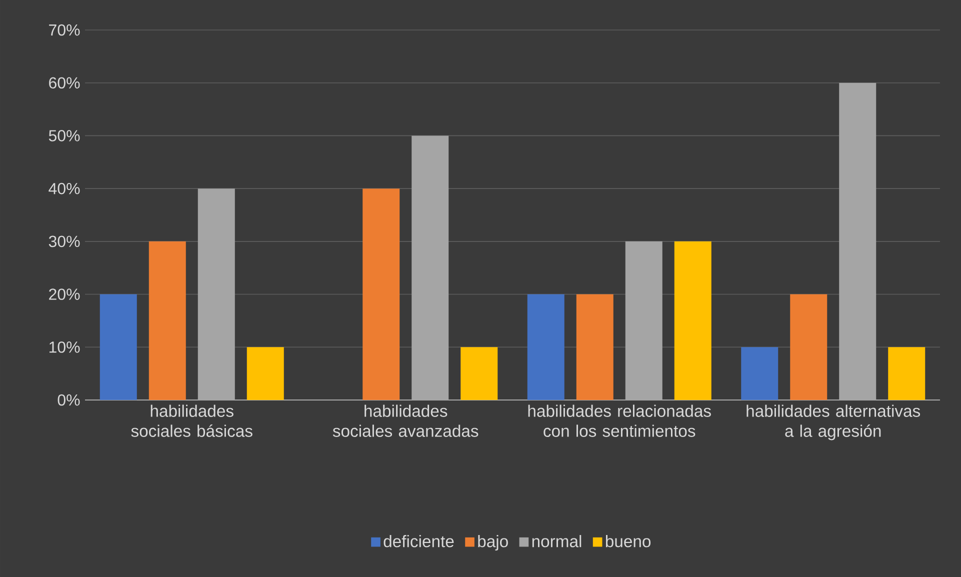 The width and height of the screenshot is (961, 577). I want to click on x-tick-label: habilidades relacionadas con los sentimientos, so click(619, 420).